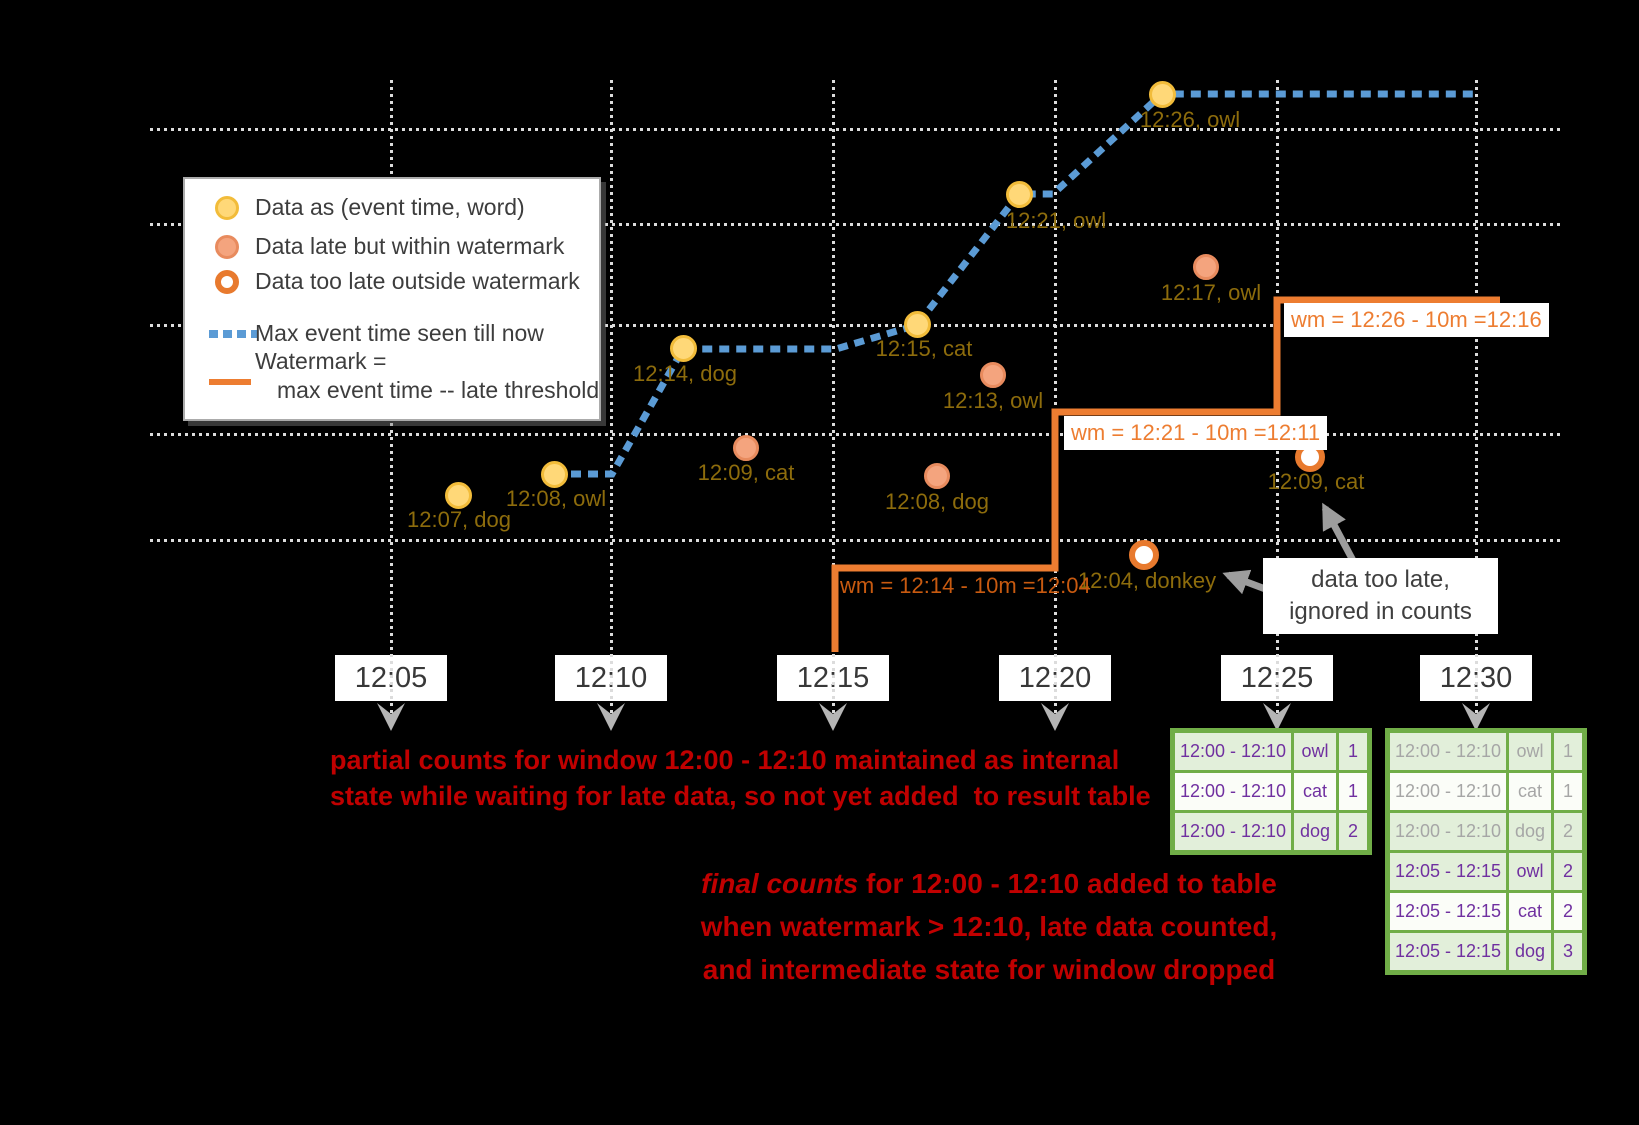 The width and height of the screenshot is (1639, 1125). I want to click on data-point-label: 12:04, donkey, so click(1147, 580).